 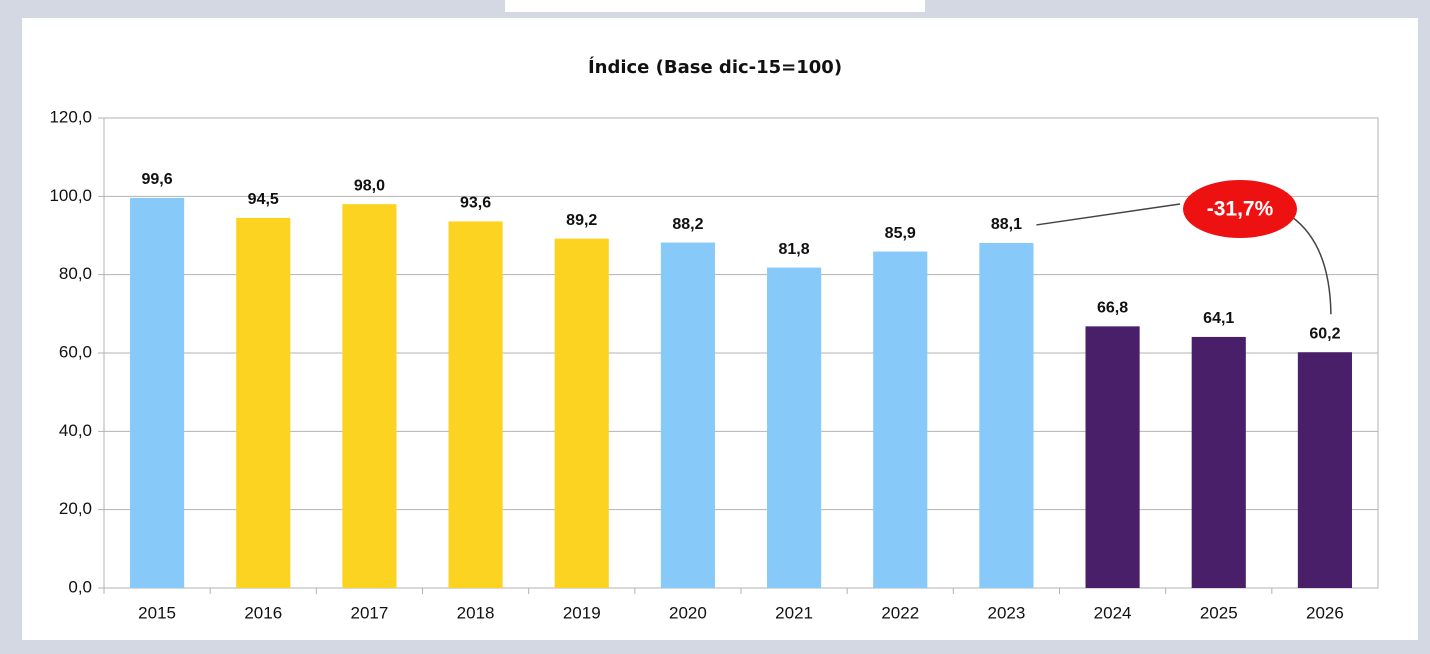 I want to click on x-tick-label: 2015, so click(x=157, y=612).